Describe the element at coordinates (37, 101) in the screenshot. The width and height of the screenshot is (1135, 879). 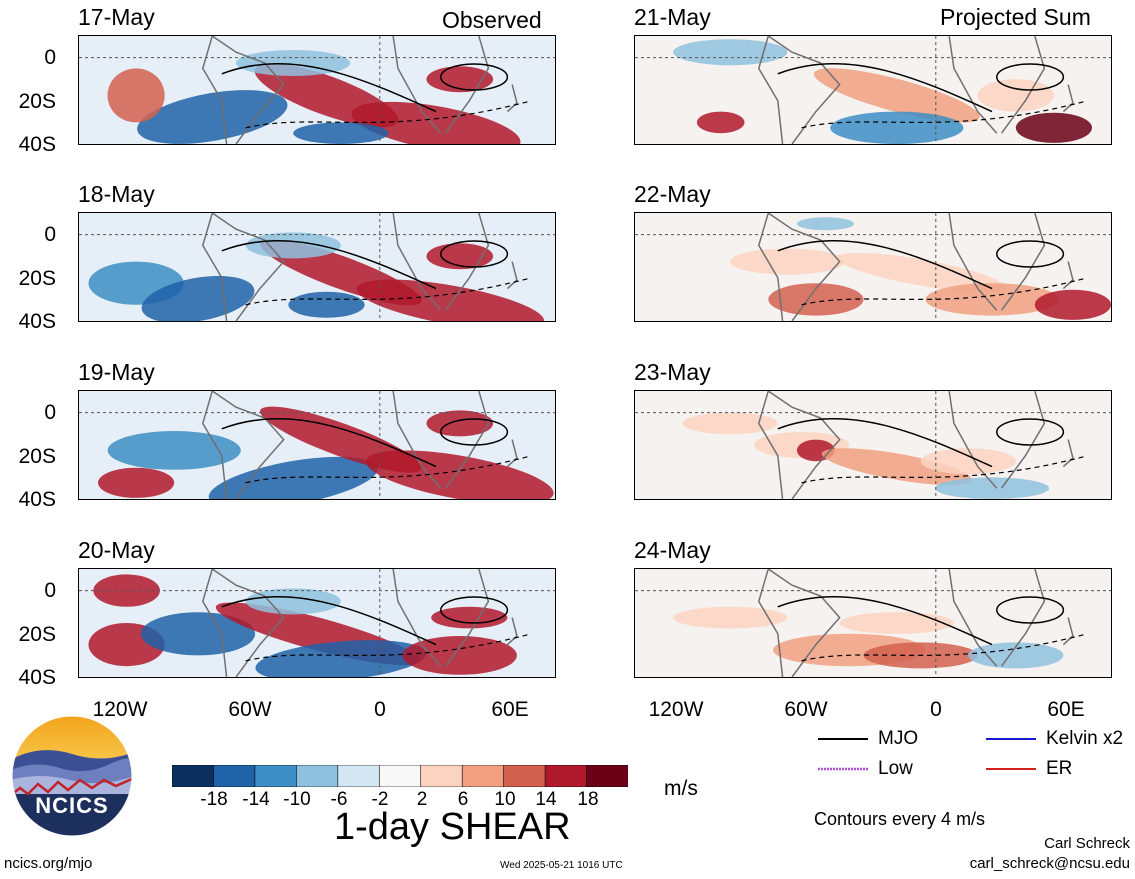
I see `y-tick-label: 20S` at that location.